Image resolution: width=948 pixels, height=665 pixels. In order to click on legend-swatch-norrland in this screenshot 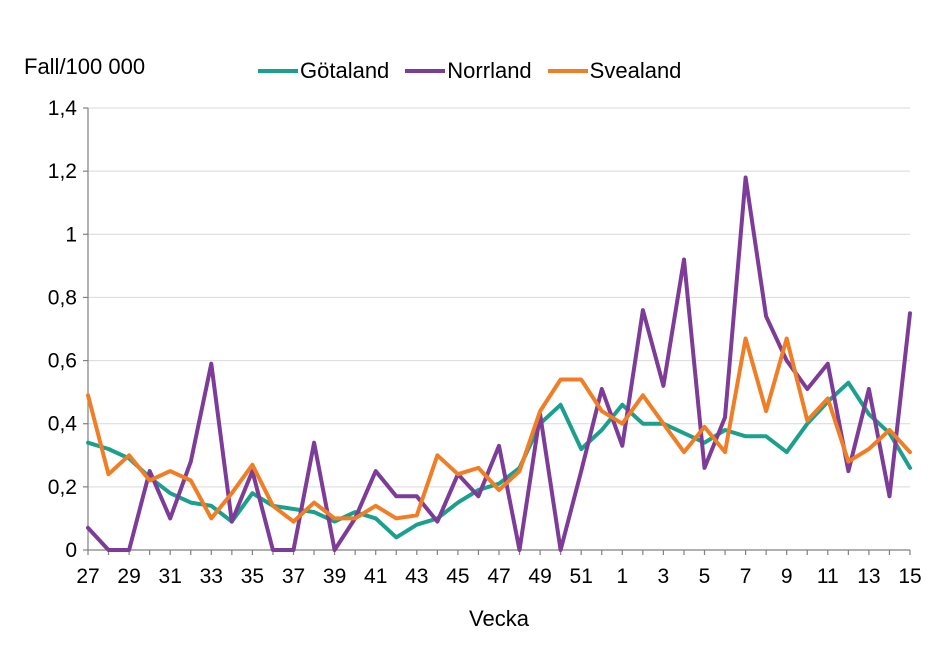, I will do `click(425, 71)`.